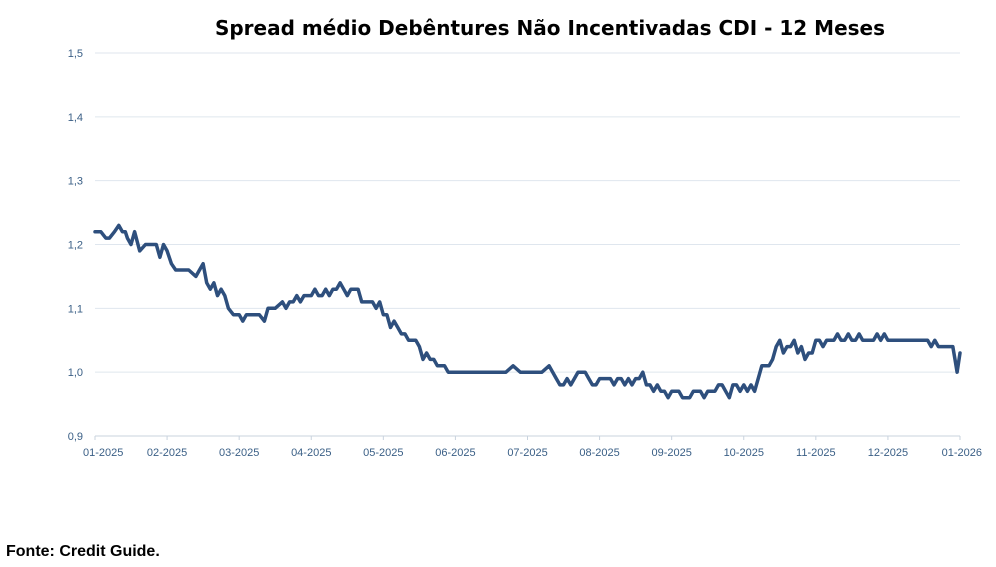 This screenshot has width=996, height=567. I want to click on x-tick-label: 03-2025, so click(239, 453).